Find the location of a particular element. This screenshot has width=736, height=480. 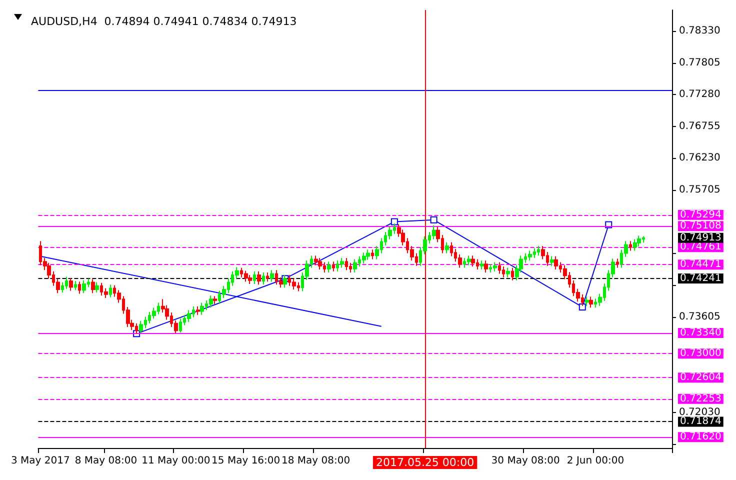

ref-line-label: 0.74241 is located at coordinates (701, 278).